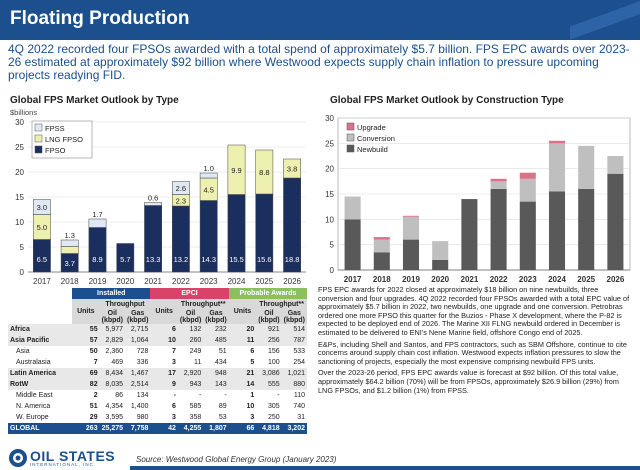  Describe the element at coordinates (19, 122) in the screenshot. I see `y-tick-label: 30` at that location.